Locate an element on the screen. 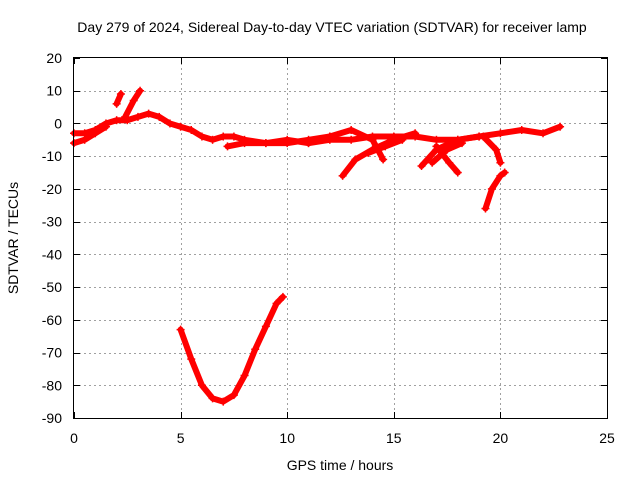 The width and height of the screenshot is (640, 480). y-tick-label: -10 is located at coordinates (52, 156).